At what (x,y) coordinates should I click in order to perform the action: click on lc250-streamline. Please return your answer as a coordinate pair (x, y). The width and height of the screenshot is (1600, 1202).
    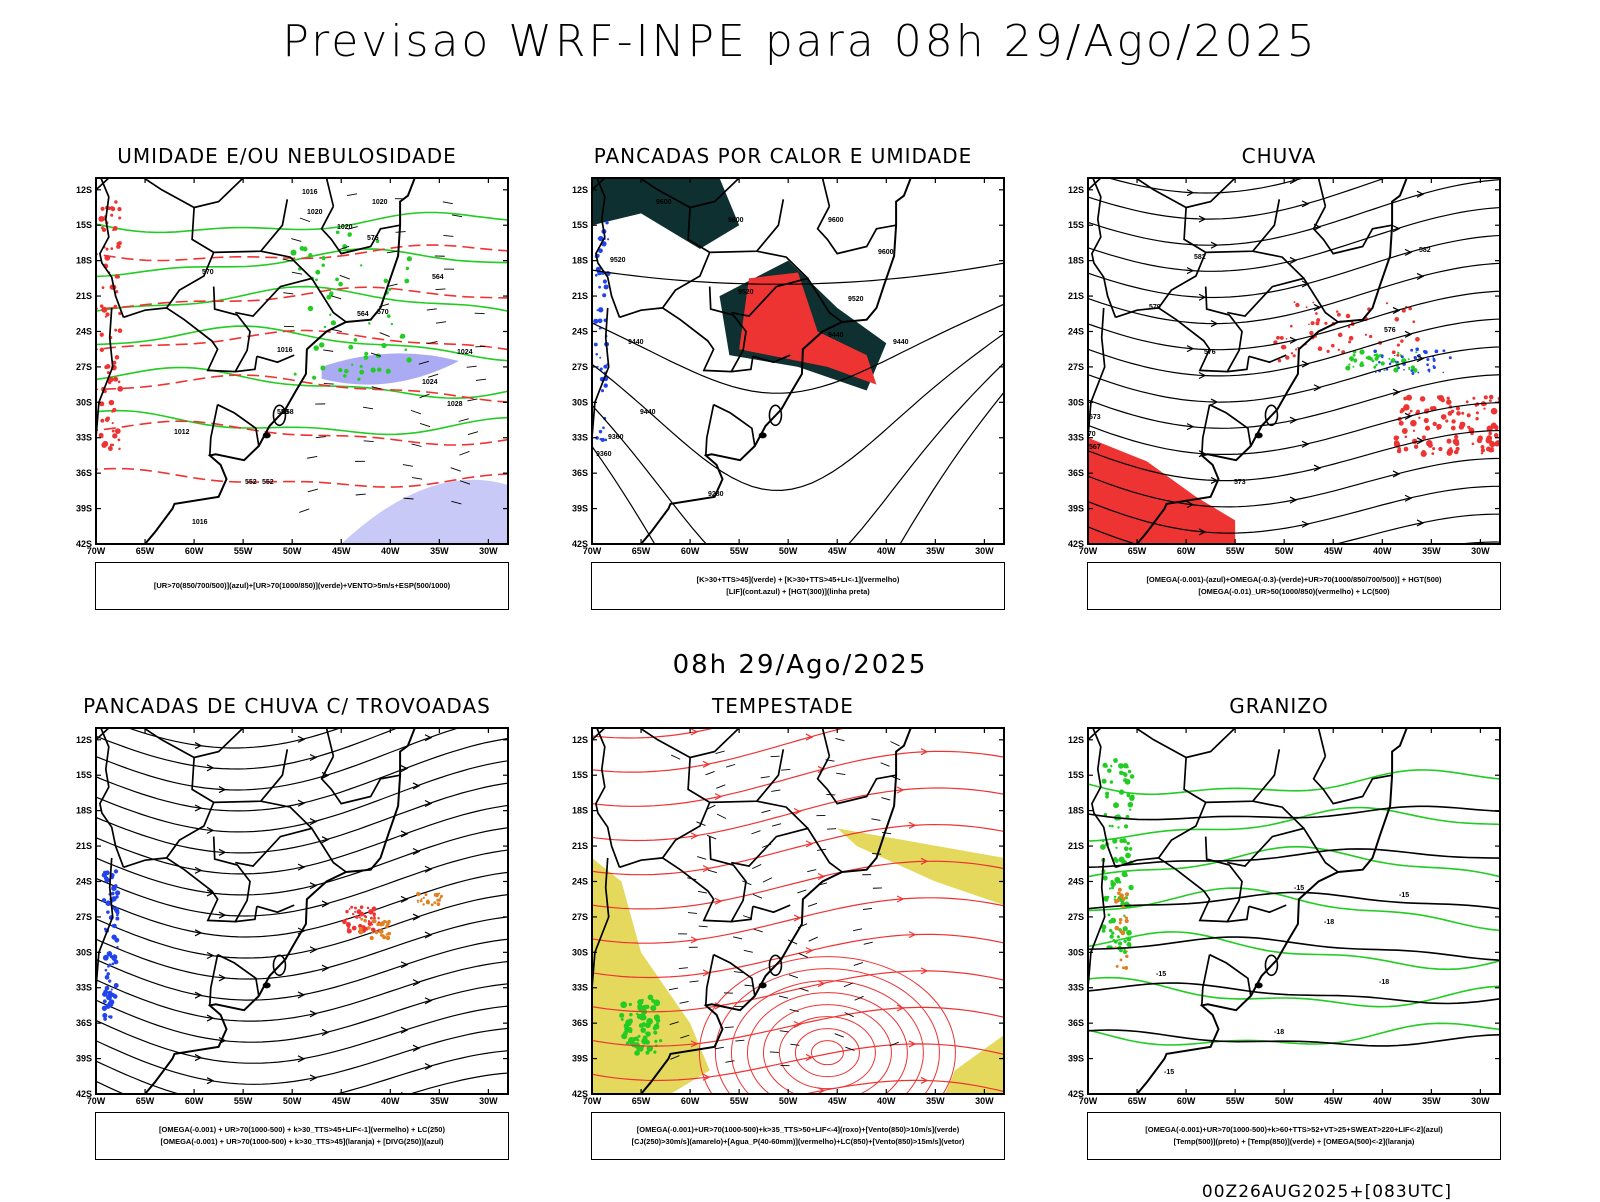
    Looking at the image, I should click on (302, 752).